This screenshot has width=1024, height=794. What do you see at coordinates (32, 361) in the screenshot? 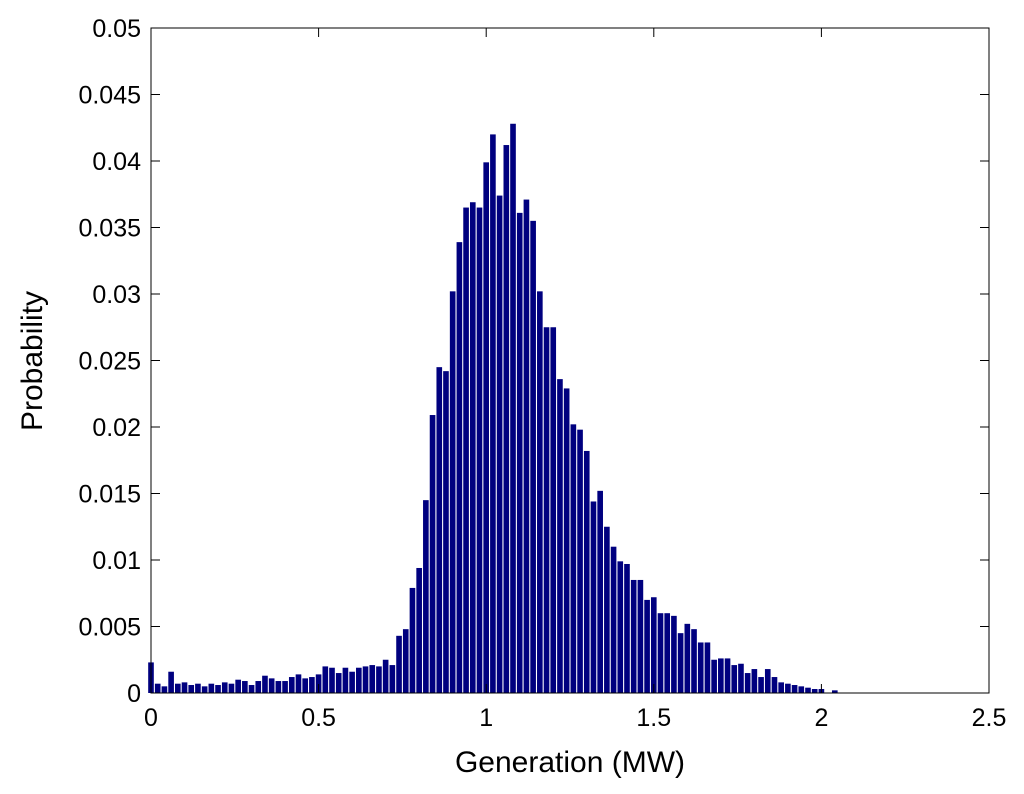
I see `y-axis-label: Probability` at bounding box center [32, 361].